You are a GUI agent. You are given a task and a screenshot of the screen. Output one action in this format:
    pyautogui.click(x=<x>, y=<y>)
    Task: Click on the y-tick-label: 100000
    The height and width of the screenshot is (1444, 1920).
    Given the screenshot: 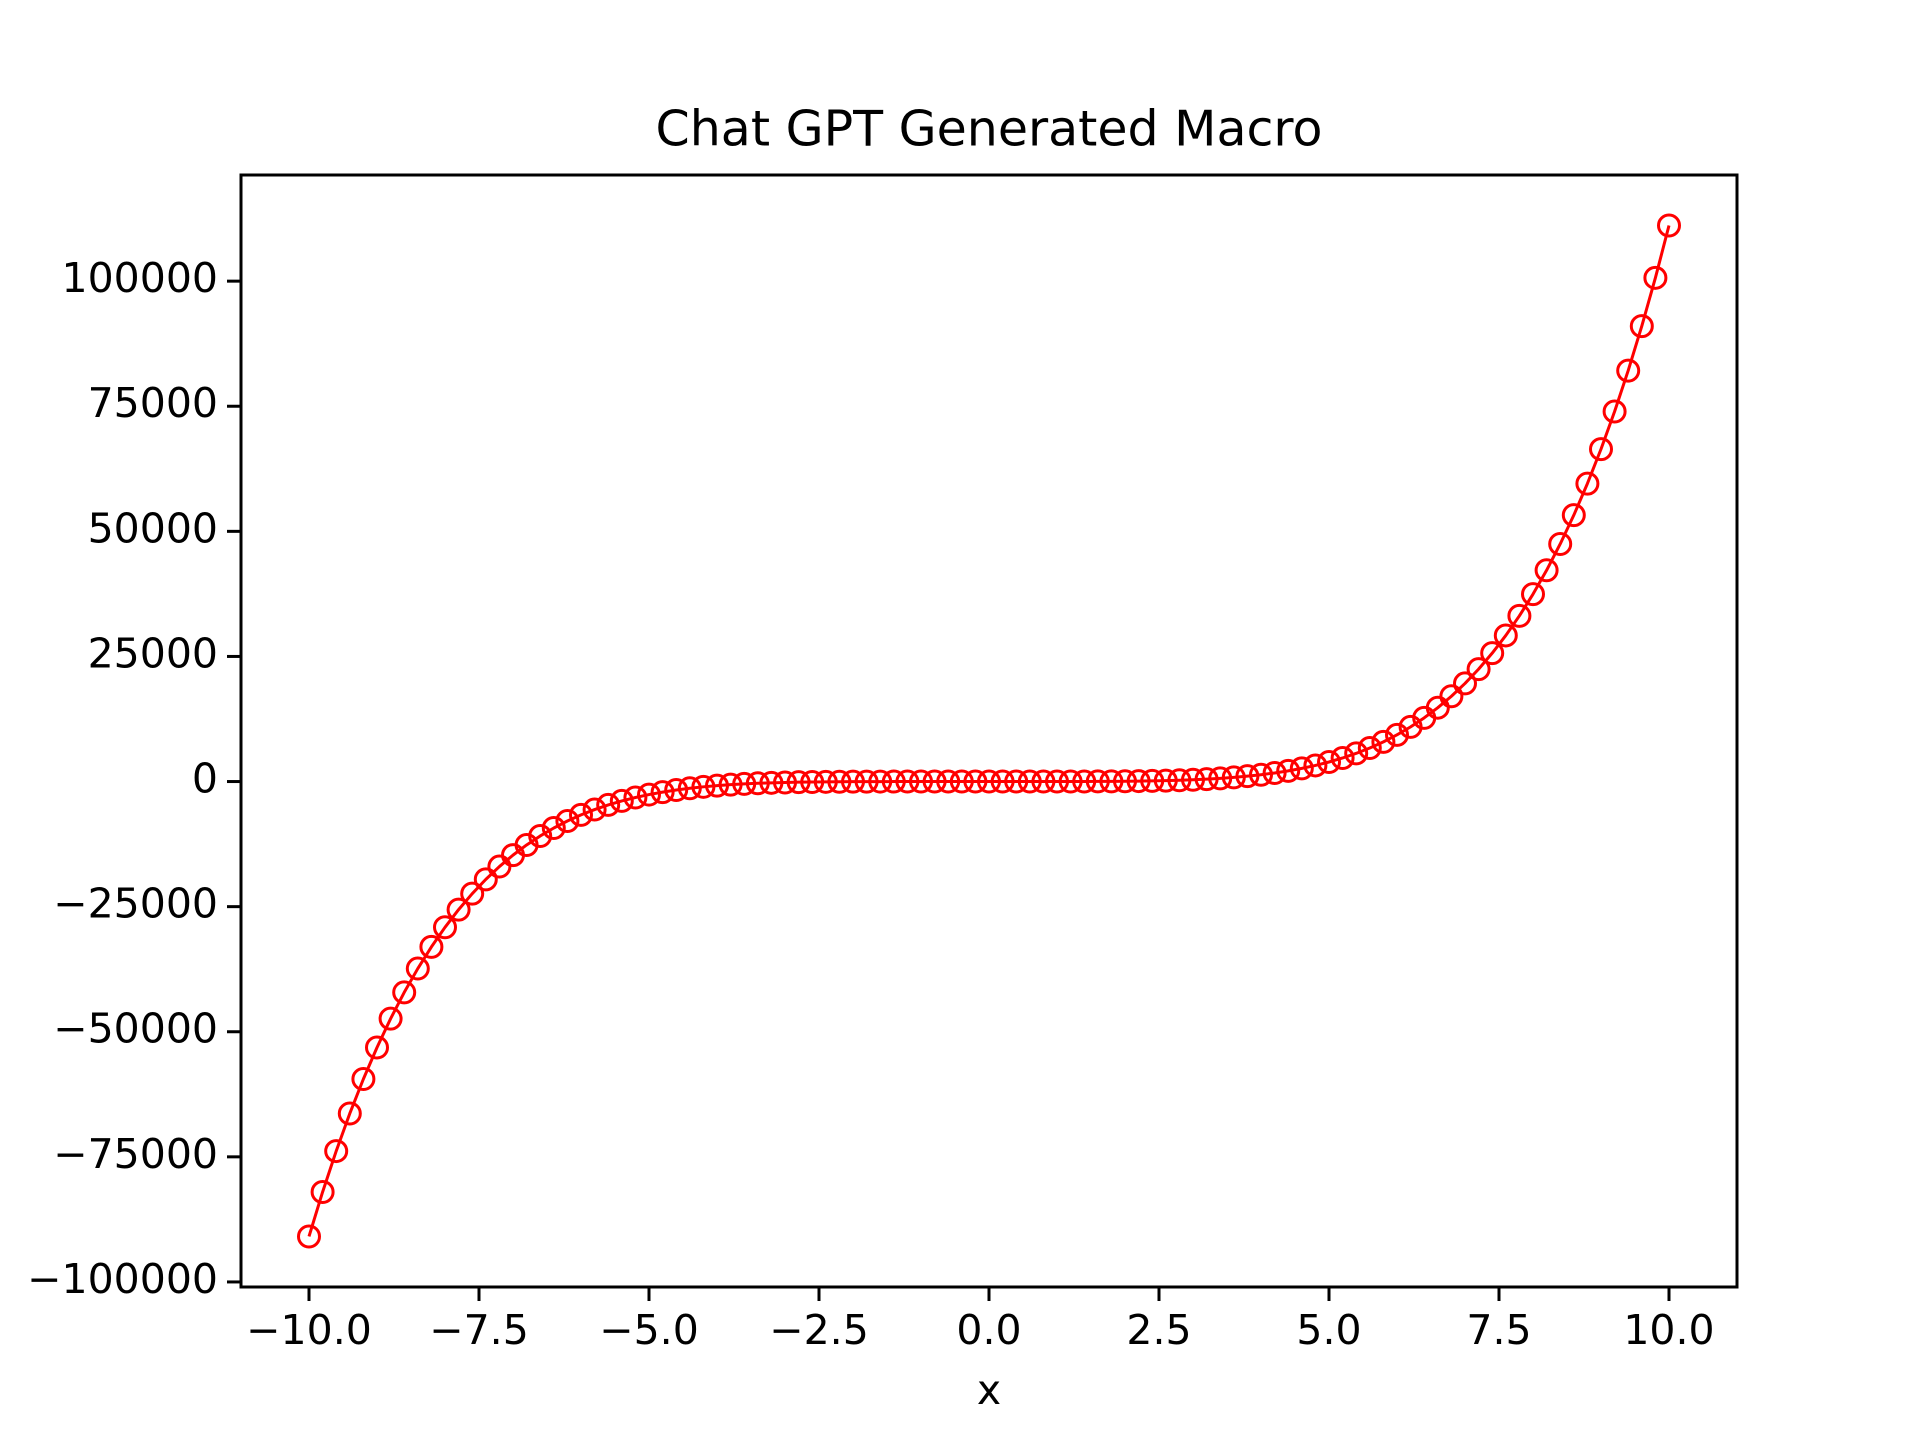 What is the action you would take?
    pyautogui.click(x=139, y=278)
    